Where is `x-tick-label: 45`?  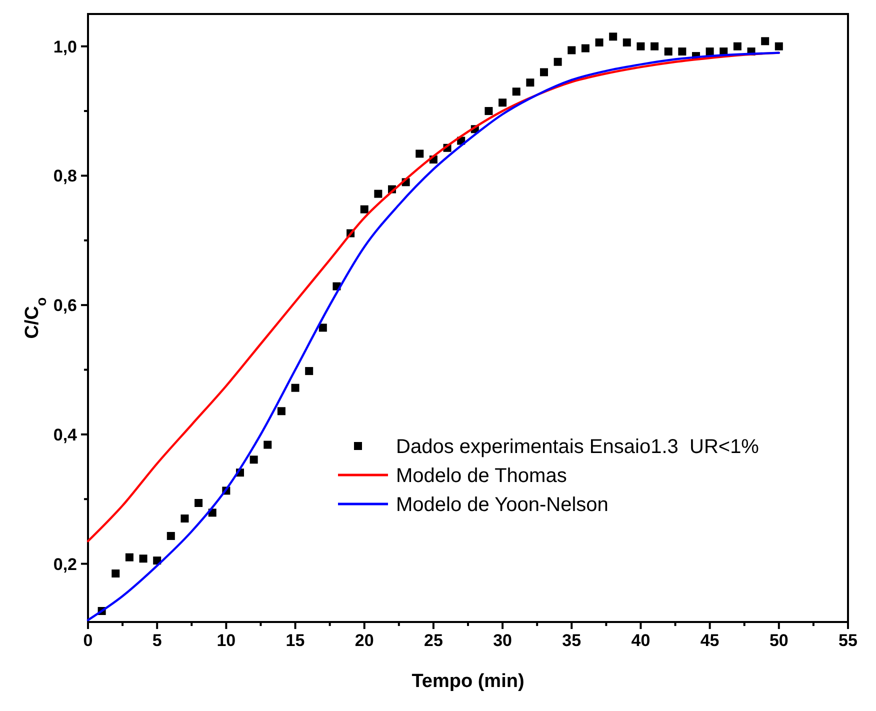 x-tick-label: 45 is located at coordinates (710, 640).